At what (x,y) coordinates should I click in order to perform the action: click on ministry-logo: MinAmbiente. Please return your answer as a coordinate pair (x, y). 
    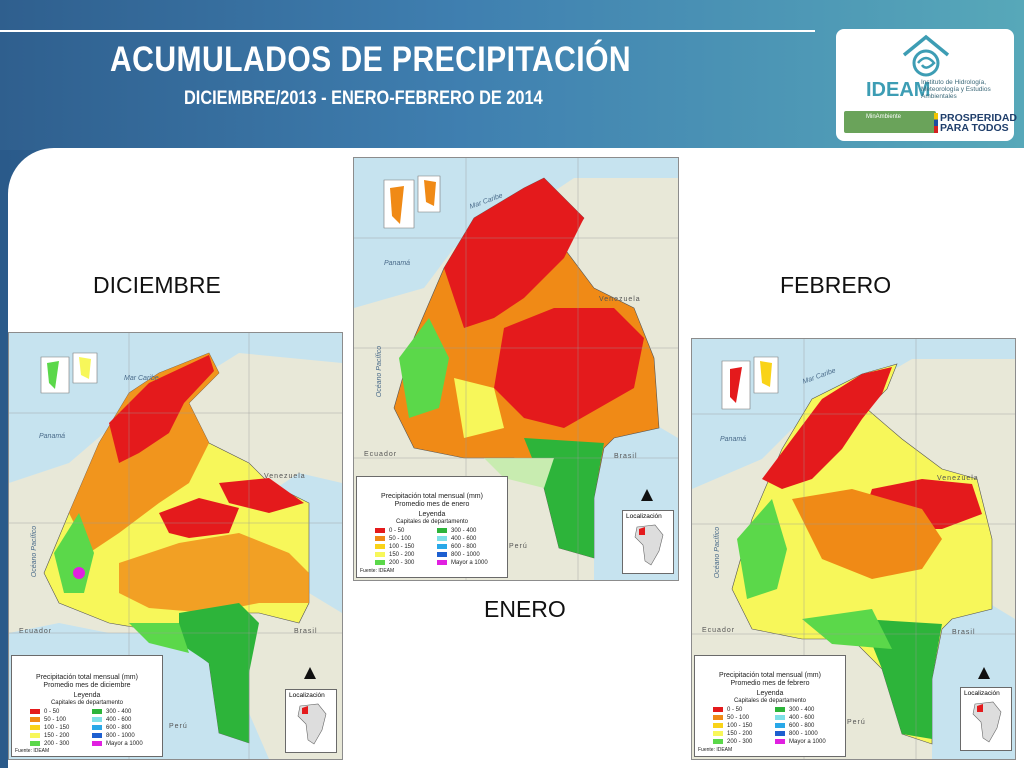
    Looking at the image, I should click on (890, 122).